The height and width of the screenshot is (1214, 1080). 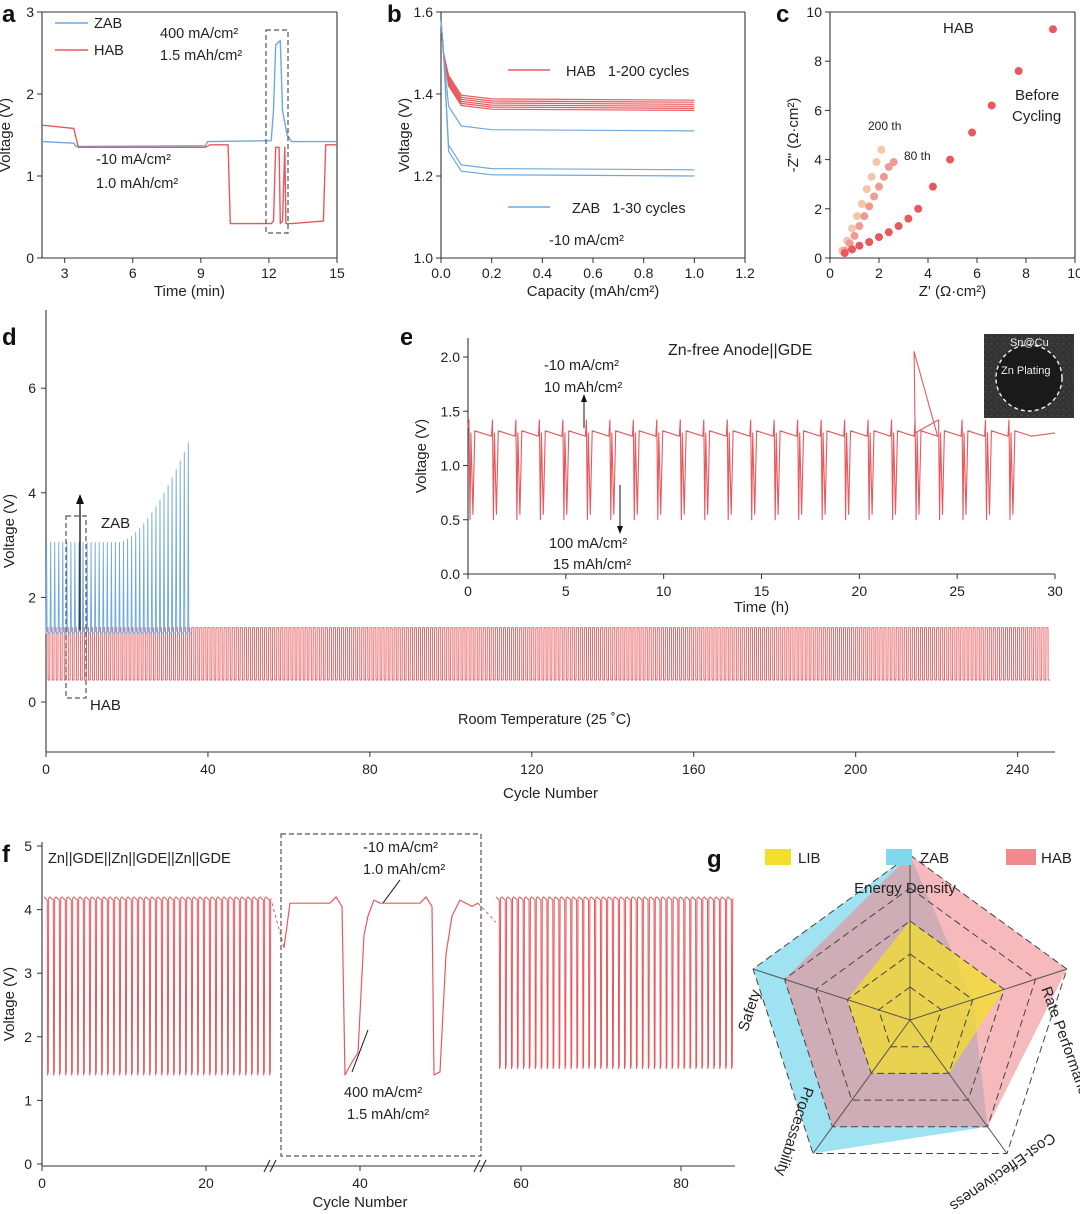 I want to click on series-line-hab-cycle, so click(x=567, y=61).